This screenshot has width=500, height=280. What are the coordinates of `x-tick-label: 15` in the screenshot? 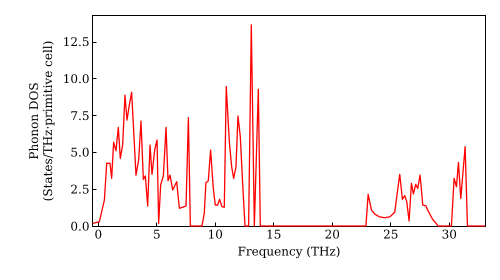 It's located at (274, 235).